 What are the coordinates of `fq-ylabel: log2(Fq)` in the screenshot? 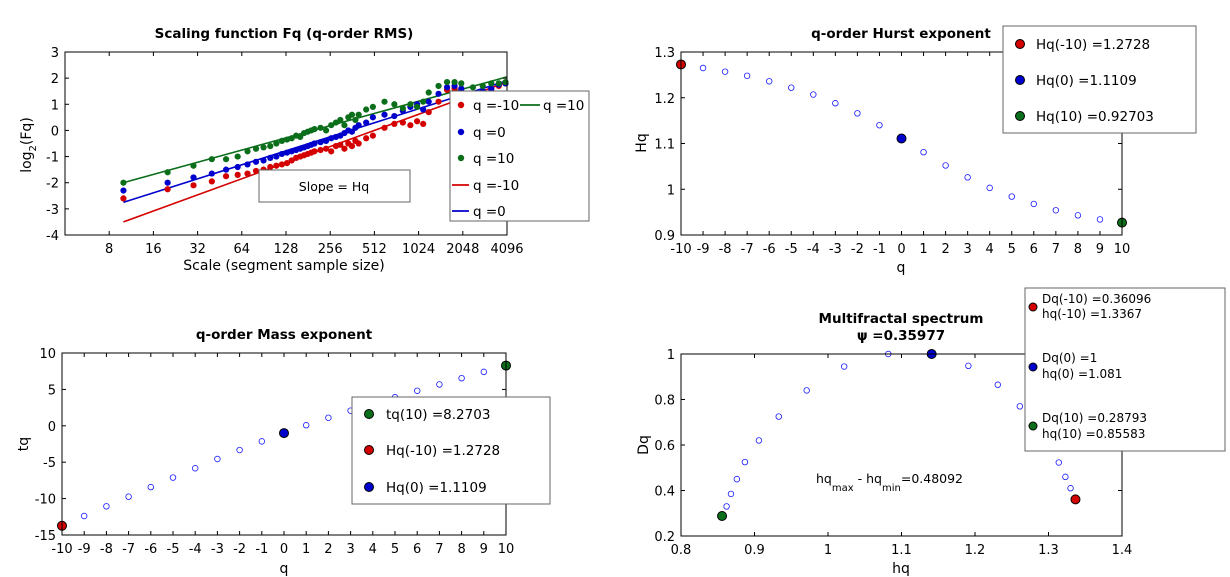 It's located at (29, 145).